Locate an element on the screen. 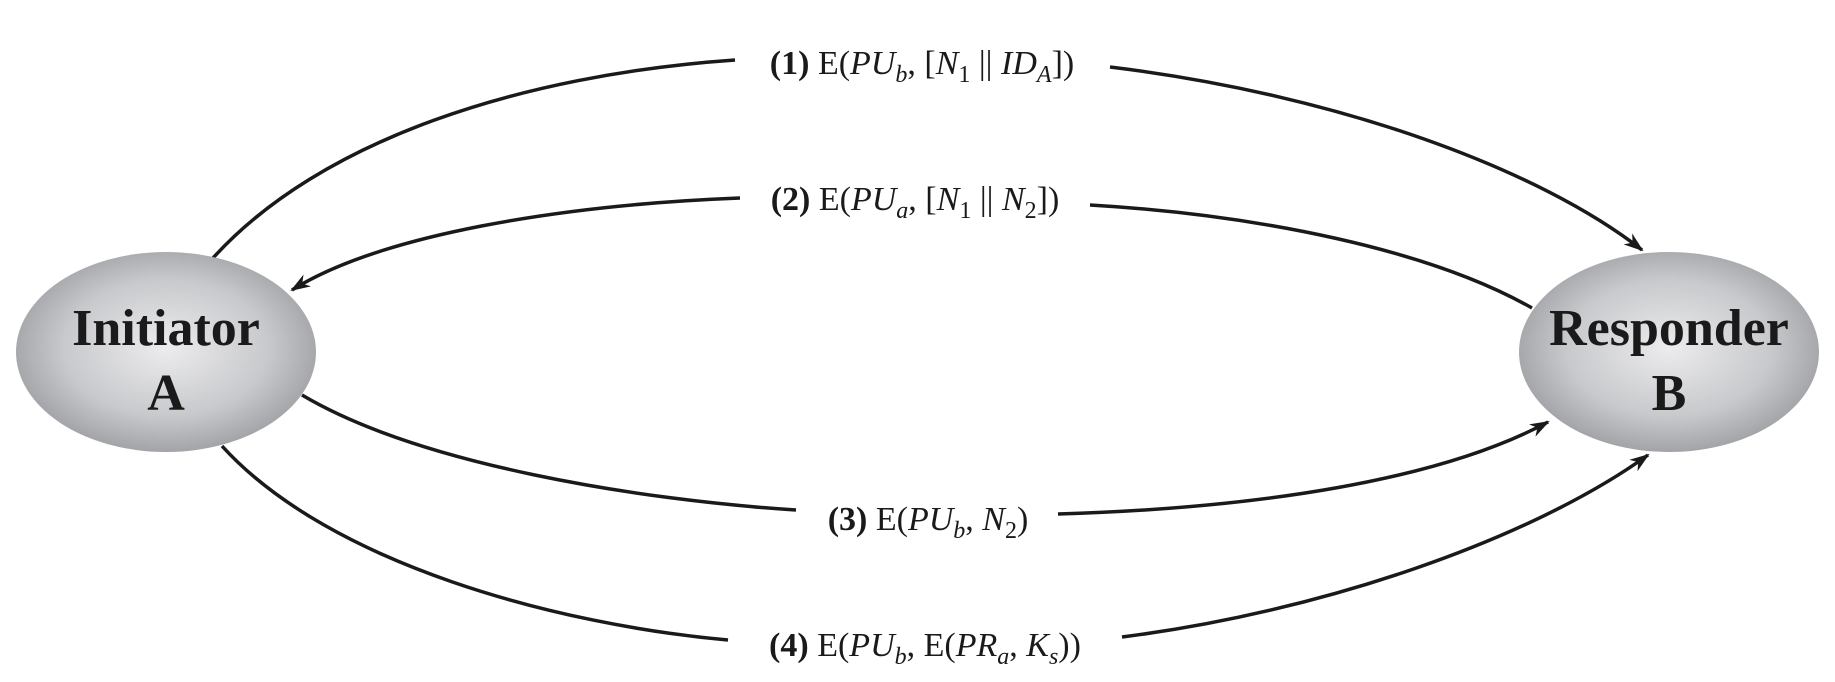 This screenshot has height=682, width=1835. responder-node: Responder B is located at coordinates (1669, 352).